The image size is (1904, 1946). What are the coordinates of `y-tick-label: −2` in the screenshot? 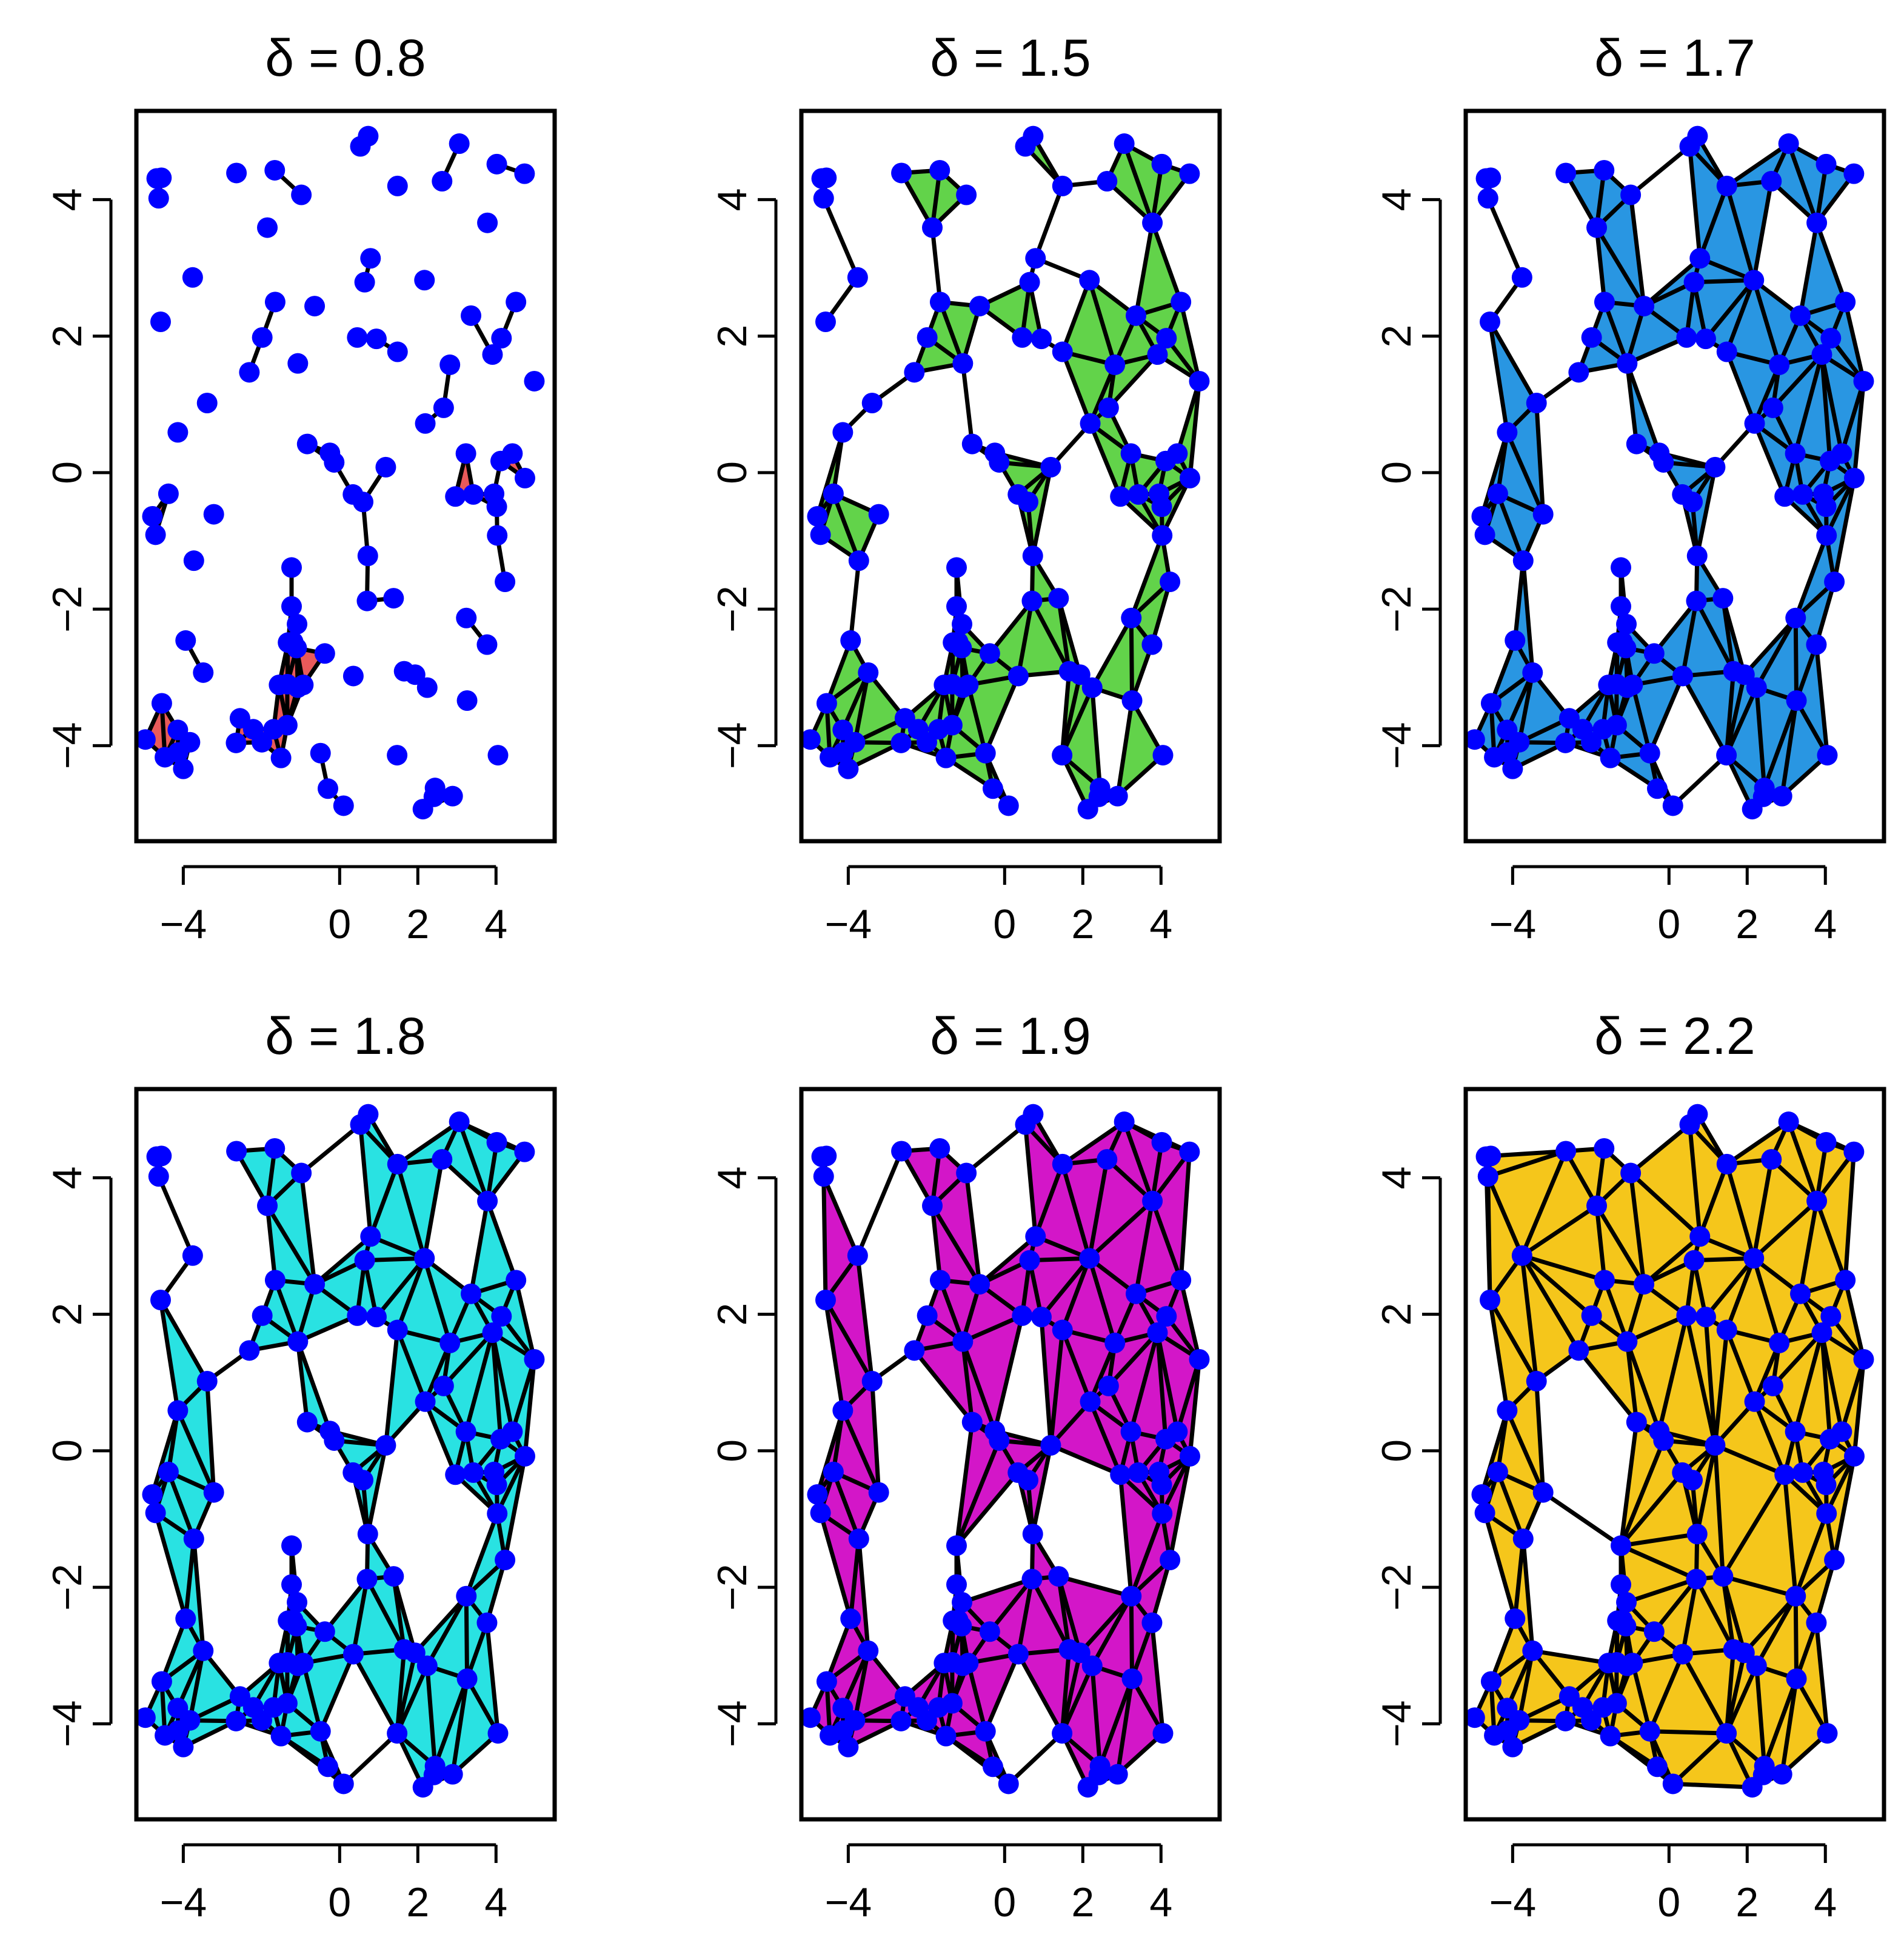 It's located at (1397, 609).